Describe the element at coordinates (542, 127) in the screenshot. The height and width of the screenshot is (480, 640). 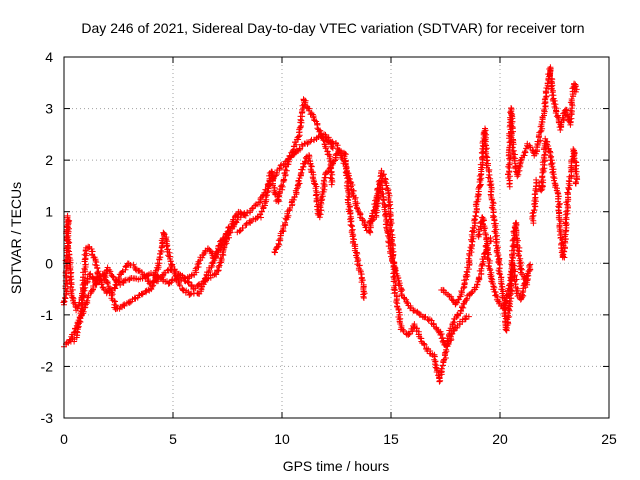
I see `series-arc-j` at that location.